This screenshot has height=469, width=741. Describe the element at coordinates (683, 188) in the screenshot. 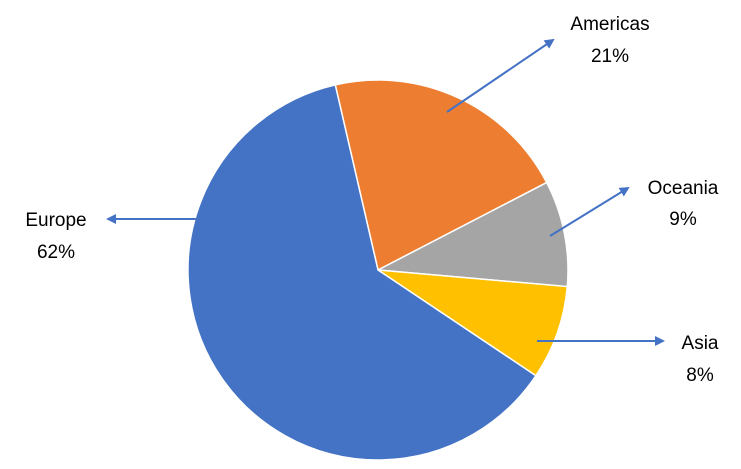

I see `oceania-name-label: Oceania` at that location.